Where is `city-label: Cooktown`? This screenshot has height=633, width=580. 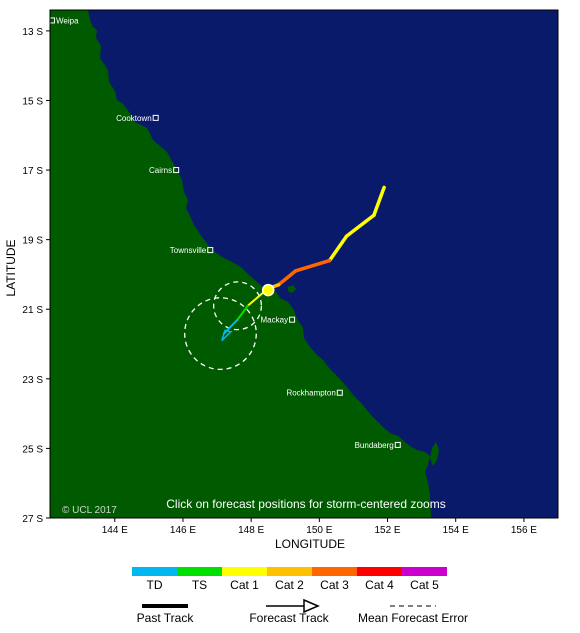
city-label: Cooktown is located at coordinates (134, 118).